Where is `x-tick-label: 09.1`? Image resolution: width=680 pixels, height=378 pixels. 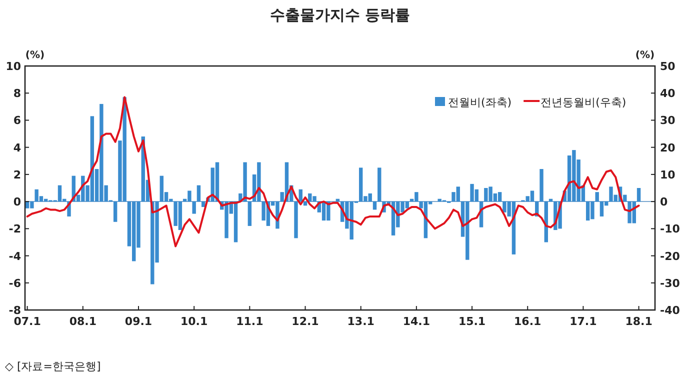 x-tick-label: 09.1 is located at coordinates (138, 321).